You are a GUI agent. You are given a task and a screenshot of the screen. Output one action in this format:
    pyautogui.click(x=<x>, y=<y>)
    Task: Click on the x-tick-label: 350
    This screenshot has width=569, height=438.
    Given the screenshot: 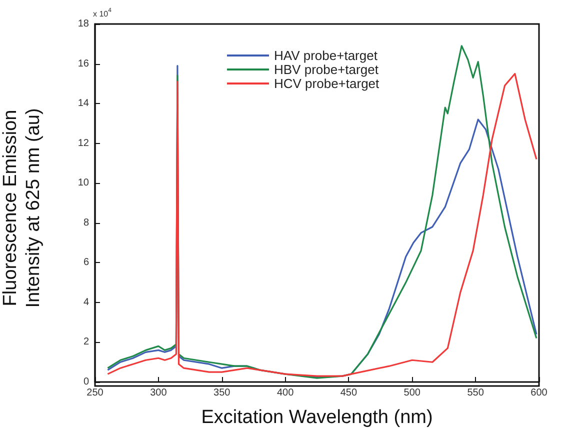 What is the action you would take?
    pyautogui.click(x=222, y=393)
    